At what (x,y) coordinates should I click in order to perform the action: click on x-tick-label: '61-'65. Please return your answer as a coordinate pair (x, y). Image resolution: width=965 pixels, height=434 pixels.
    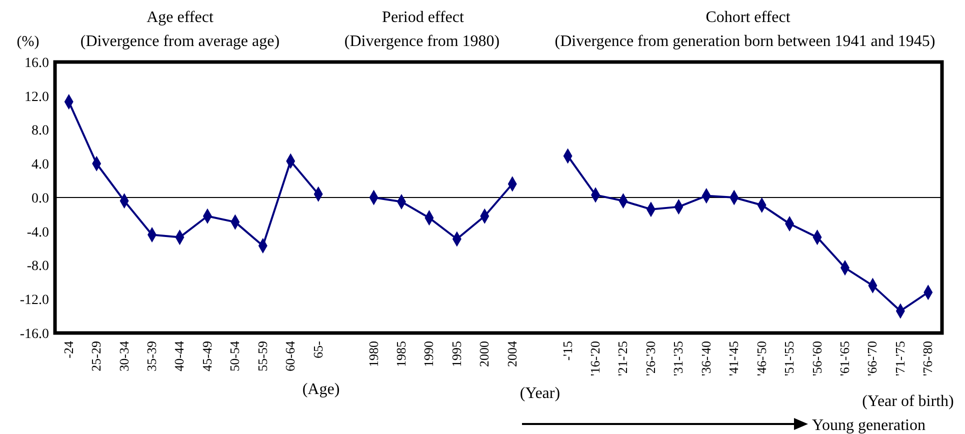
    Looking at the image, I should click on (844, 358).